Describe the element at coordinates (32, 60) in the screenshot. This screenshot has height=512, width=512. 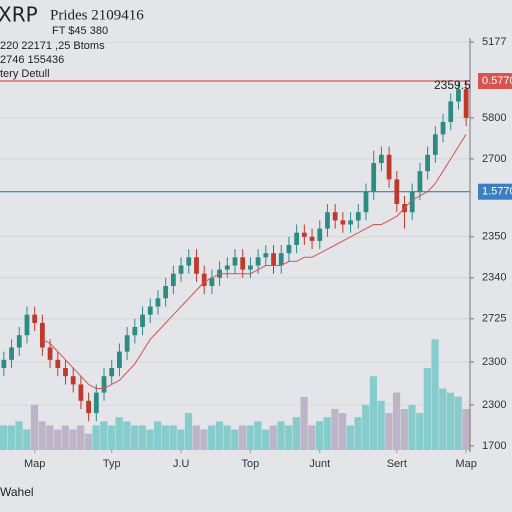
I see `info-text: 2746 155436` at that location.